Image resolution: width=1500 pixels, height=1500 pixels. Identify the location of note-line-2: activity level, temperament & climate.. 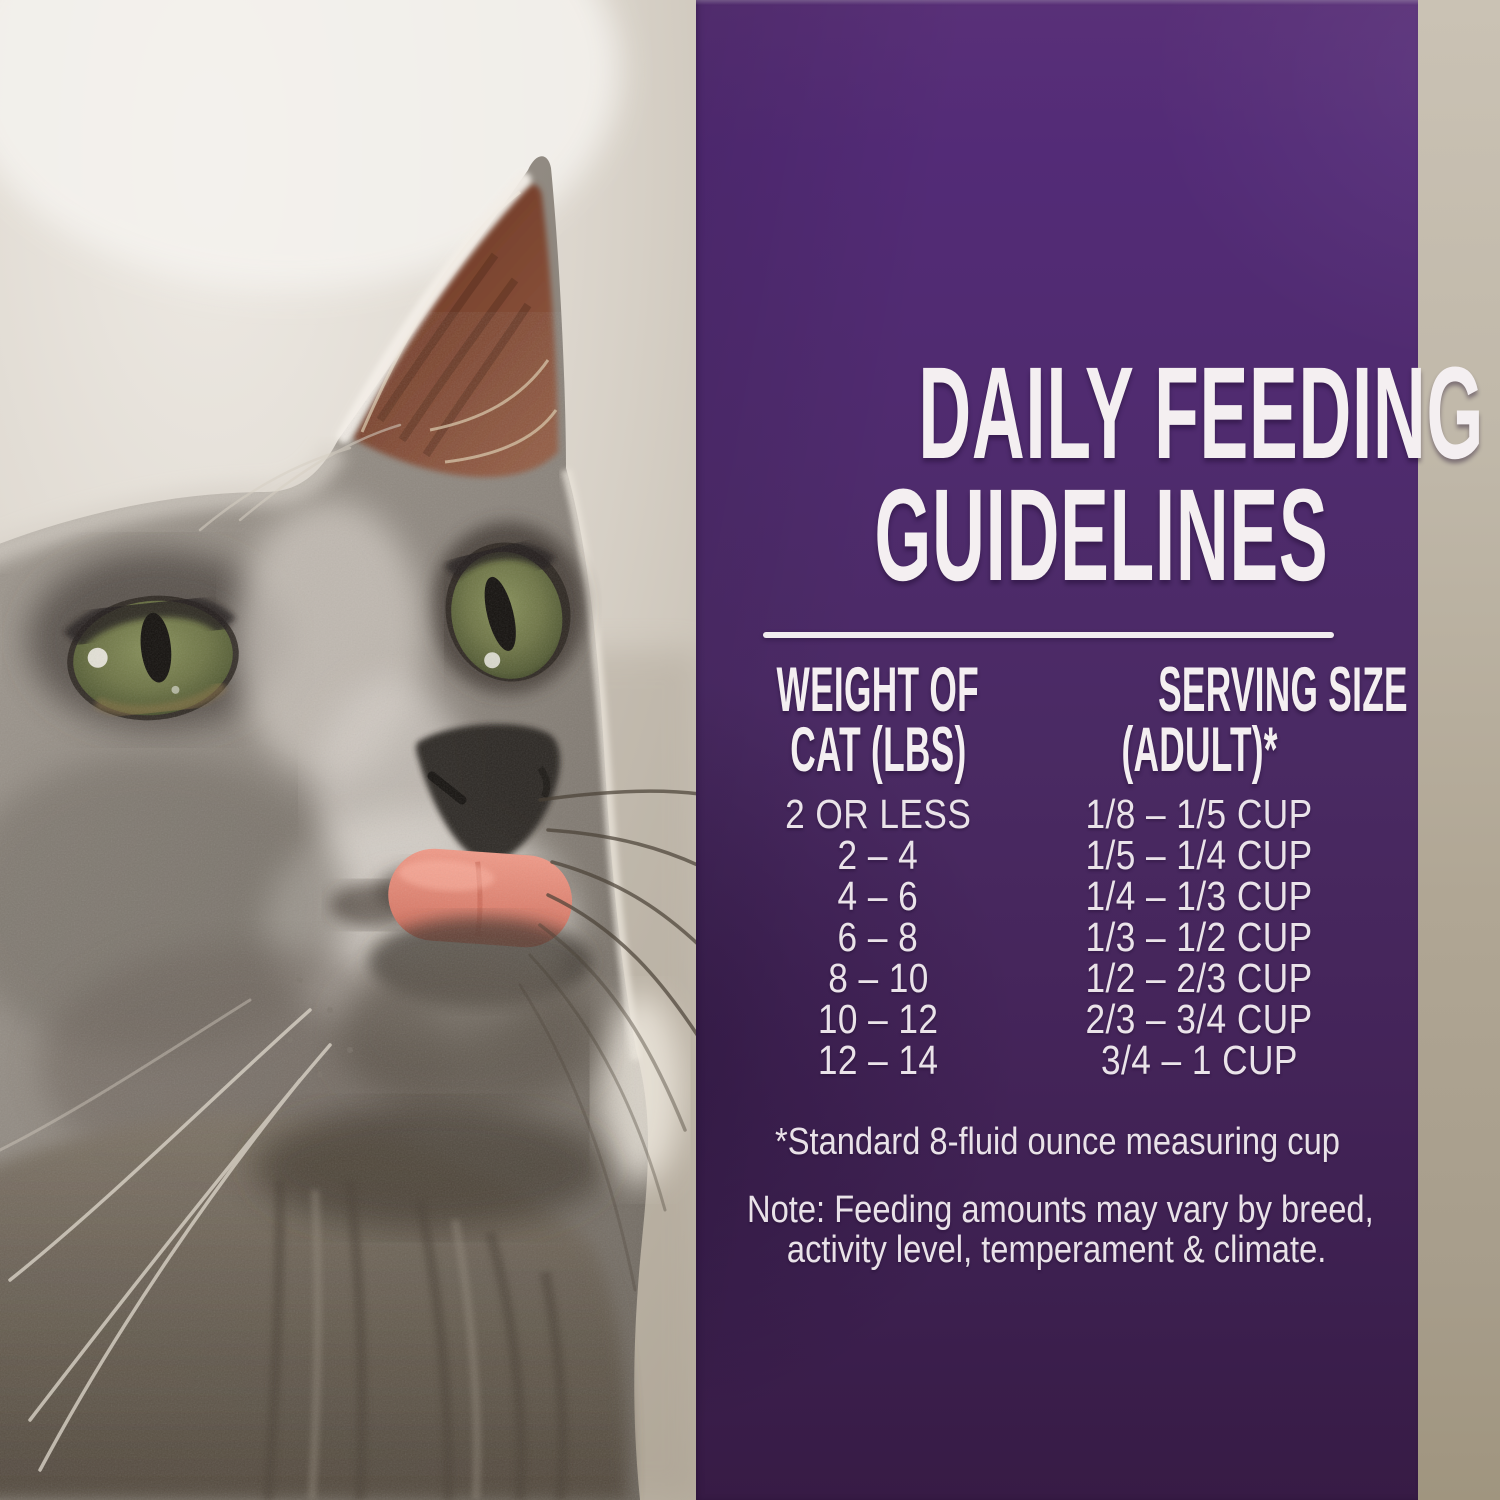
(1057, 1250).